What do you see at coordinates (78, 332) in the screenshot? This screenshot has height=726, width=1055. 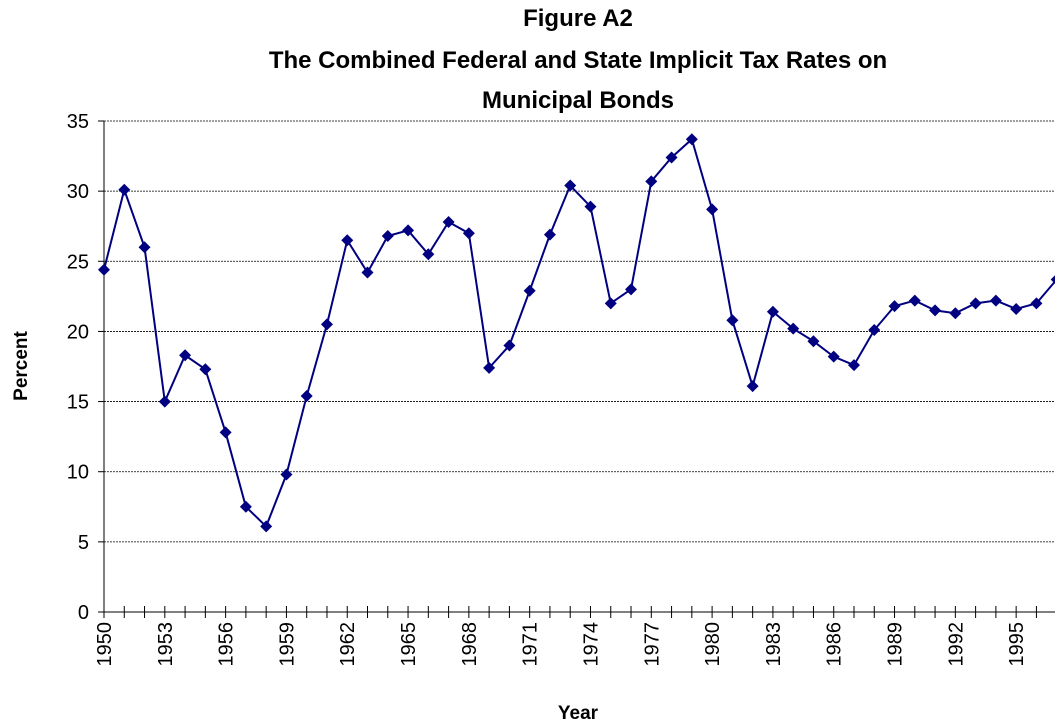 I see `y-tick-label: 20` at bounding box center [78, 332].